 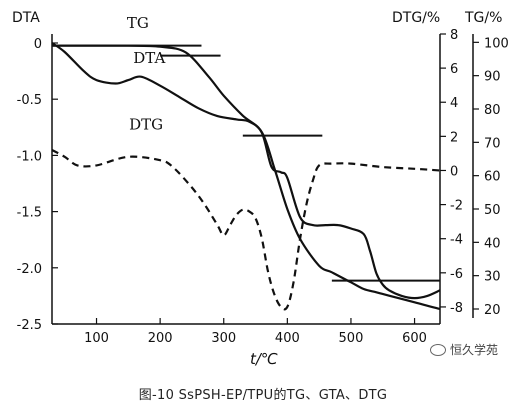 What do you see at coordinates (438, 349) in the screenshot?
I see `wechat-icon` at bounding box center [438, 349].